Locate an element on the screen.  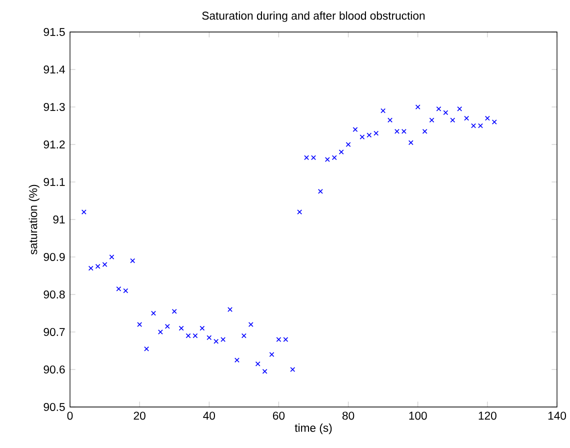
x-tick-label: 0 is located at coordinates (70, 416).